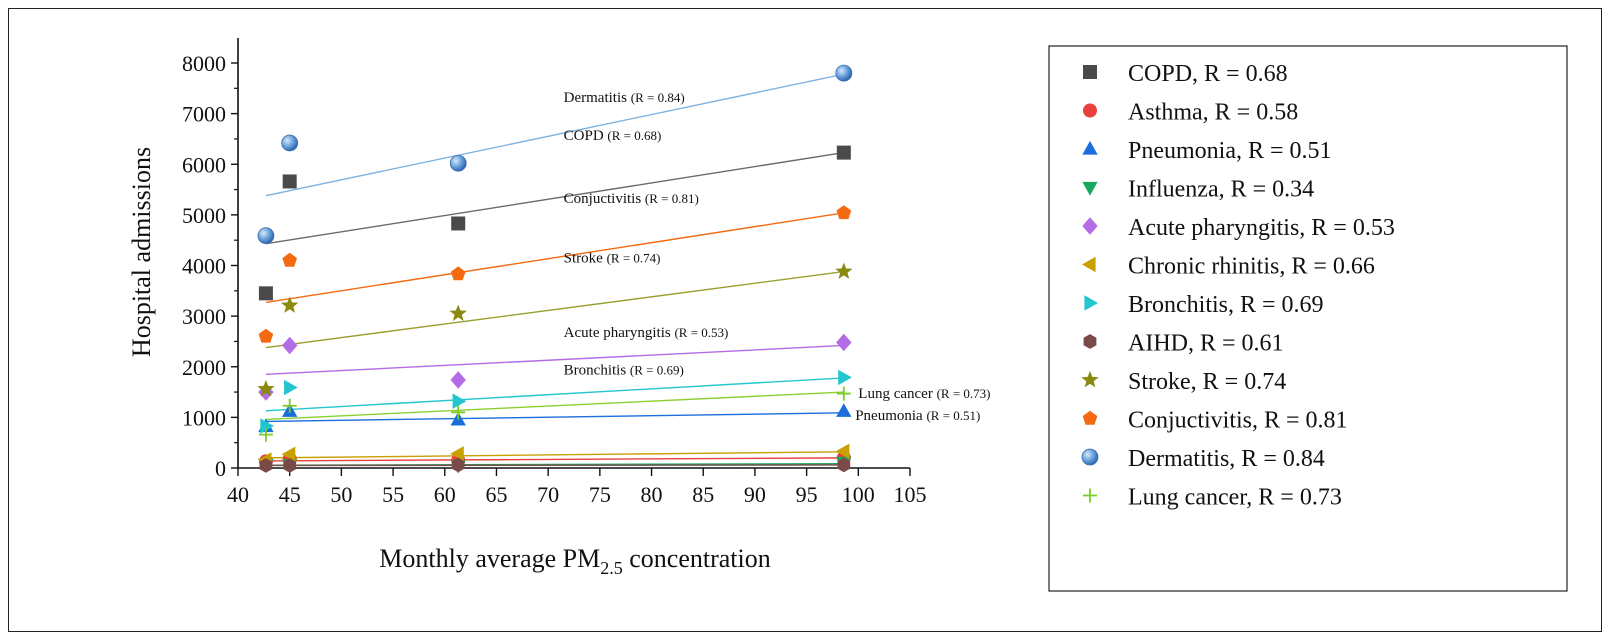 This screenshot has height=641, width=1611. I want to click on legend-label-dermatitis: Dermatitis, R = 0.84, so click(1226, 459).